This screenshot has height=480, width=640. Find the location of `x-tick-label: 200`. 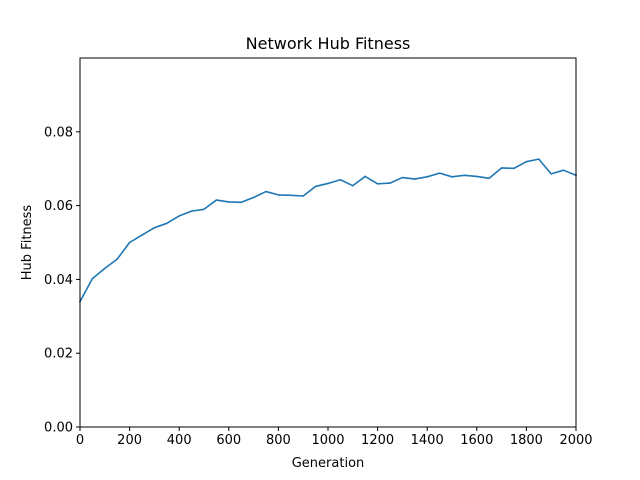

x-tick-label: 200 is located at coordinates (129, 440).